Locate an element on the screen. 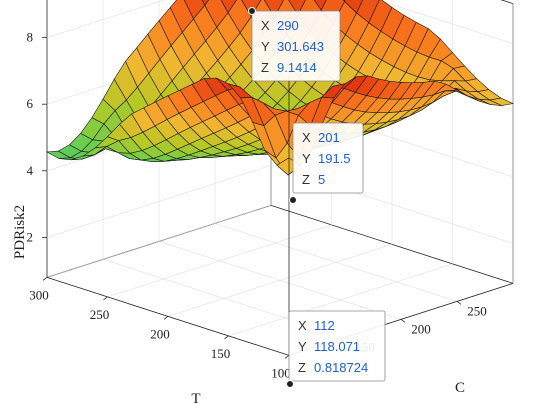  z-tick-label: 6 is located at coordinates (30, 103).